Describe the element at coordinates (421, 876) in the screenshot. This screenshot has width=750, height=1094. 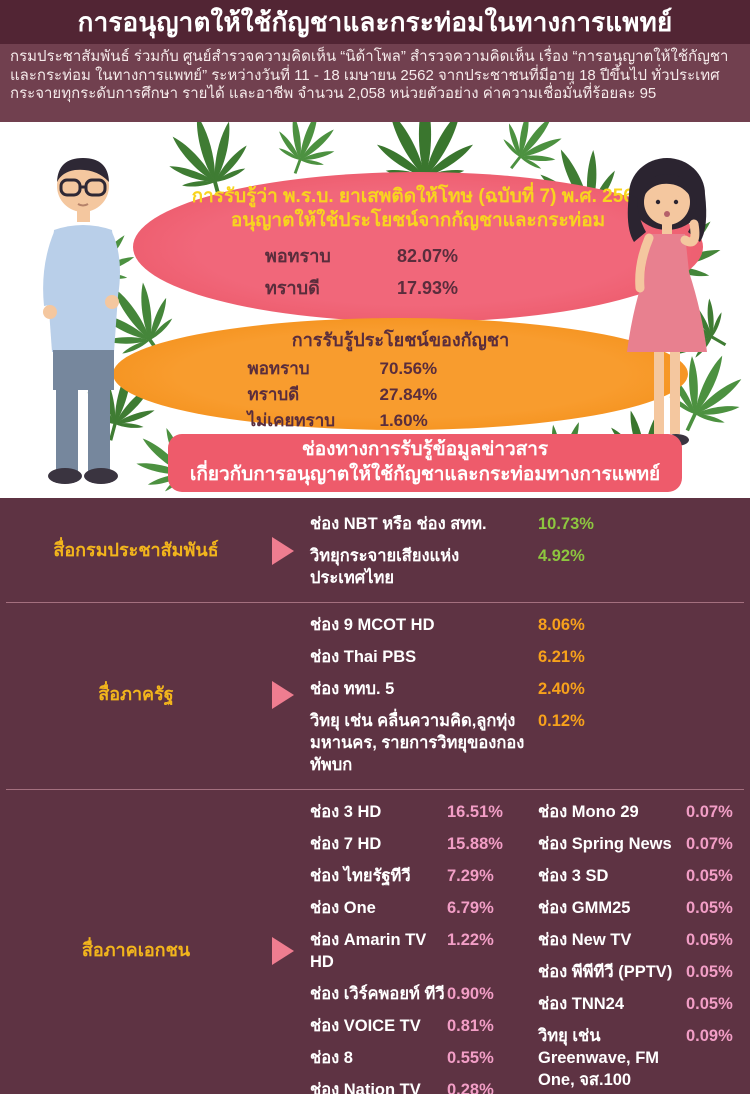
I see `channel-row: ช่อง ไทยรัฐทีวี 7.29%` at that location.